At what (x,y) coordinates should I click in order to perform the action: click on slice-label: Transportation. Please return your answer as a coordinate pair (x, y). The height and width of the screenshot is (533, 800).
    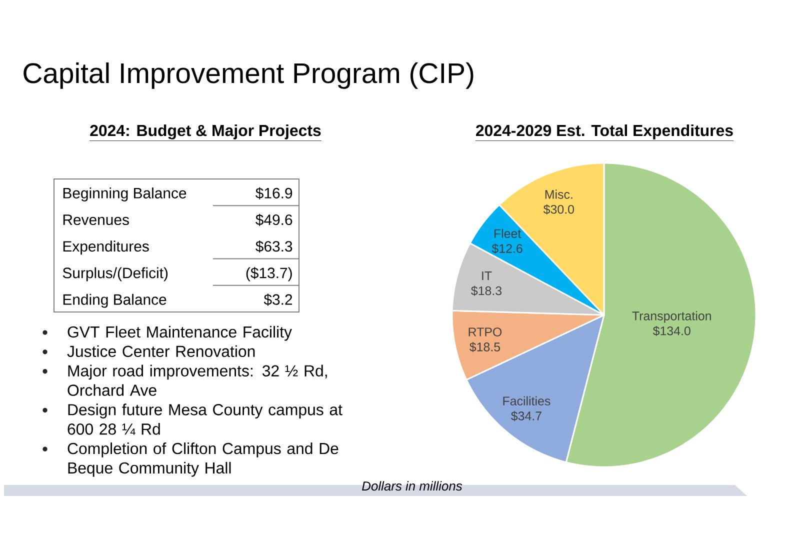
    Looking at the image, I should click on (671, 317).